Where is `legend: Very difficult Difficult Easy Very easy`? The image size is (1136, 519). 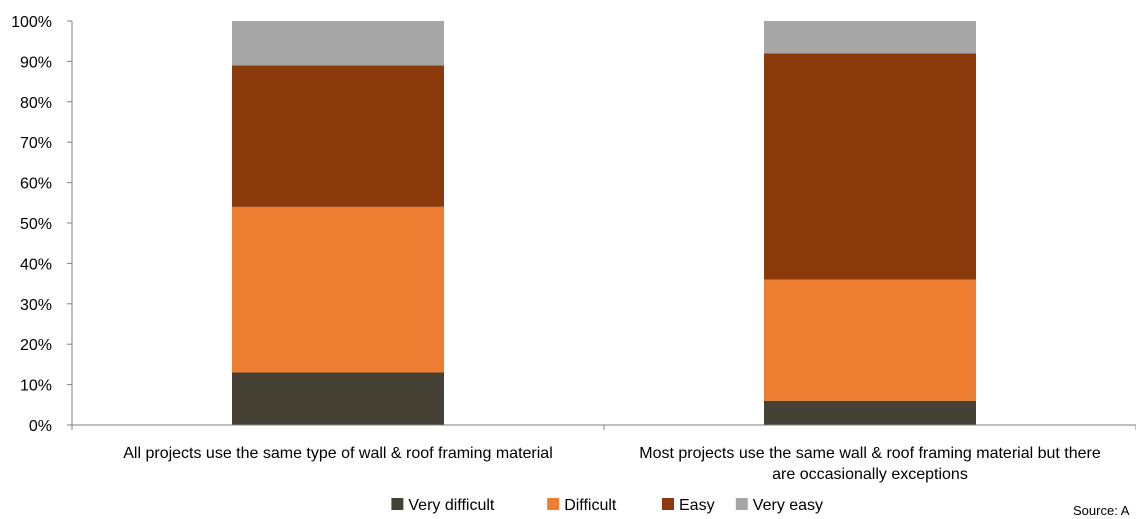
legend: Very difficult Difficult Easy Very easy is located at coordinates (607, 505).